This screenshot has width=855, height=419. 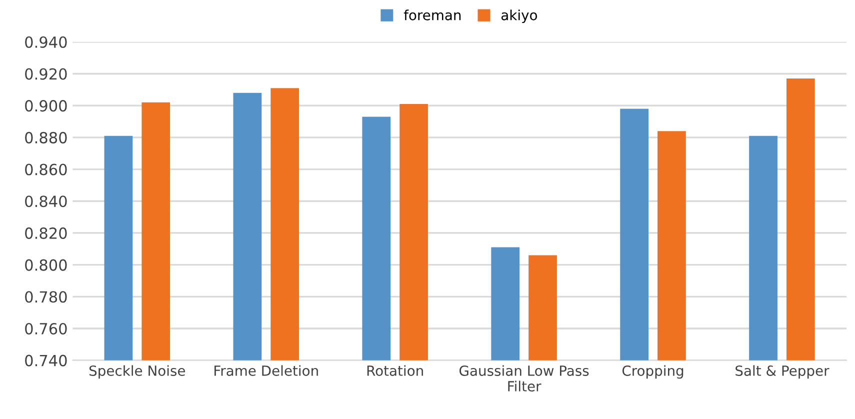 I want to click on x-tick-label: Rotation, so click(x=395, y=370).